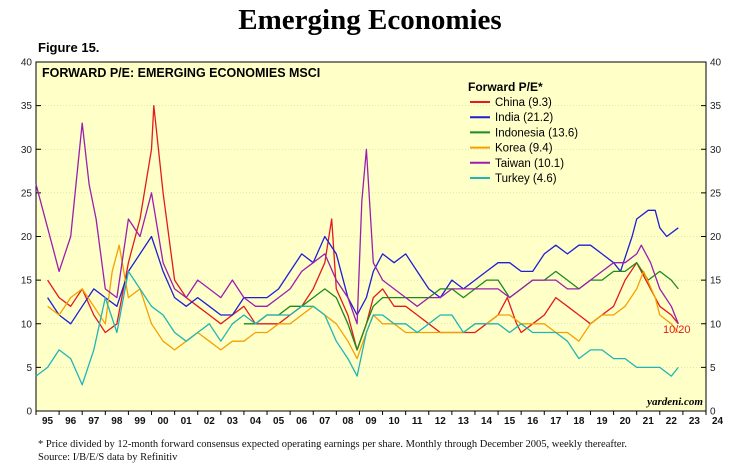 The image size is (740, 470). What do you see at coordinates (716, 150) in the screenshot?
I see `y-tick-label-right: 30` at bounding box center [716, 150].